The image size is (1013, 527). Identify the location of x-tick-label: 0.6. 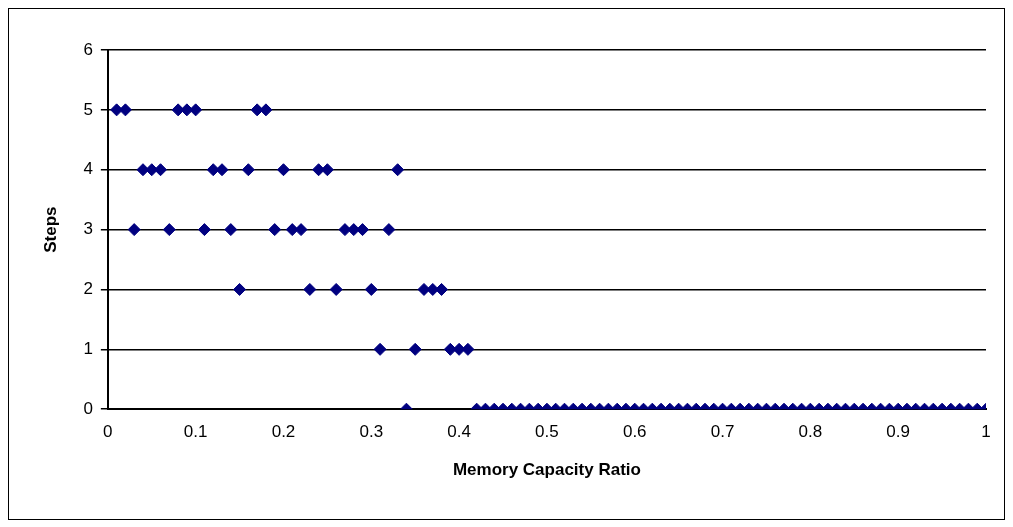
(634, 432).